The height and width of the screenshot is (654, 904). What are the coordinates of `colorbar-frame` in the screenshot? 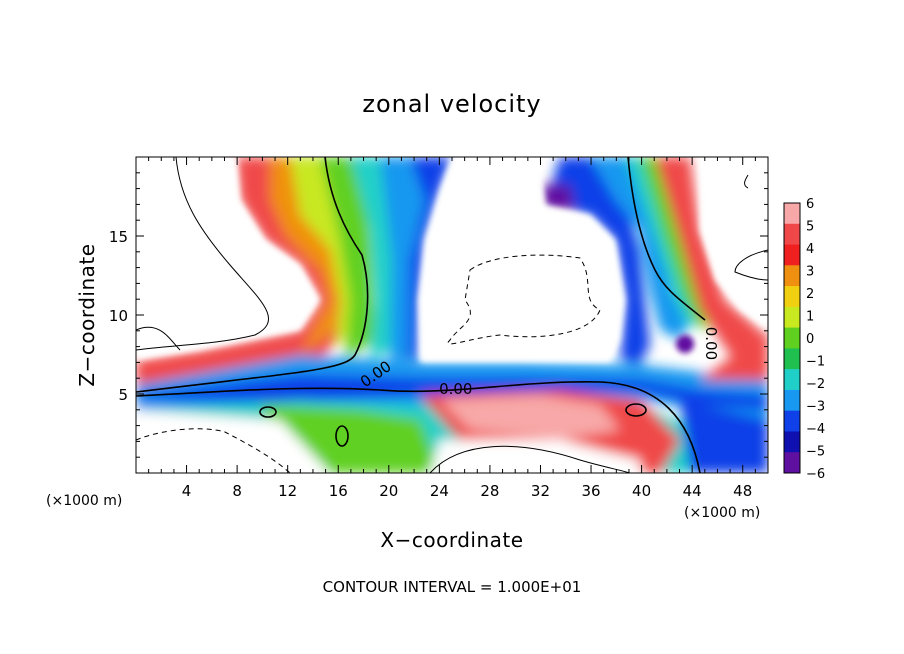 It's located at (792, 338).